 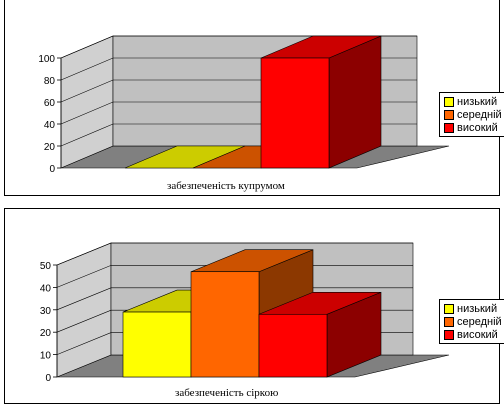 What do you see at coordinates (46, 356) in the screenshot?
I see `y-tick-label: 10` at bounding box center [46, 356].